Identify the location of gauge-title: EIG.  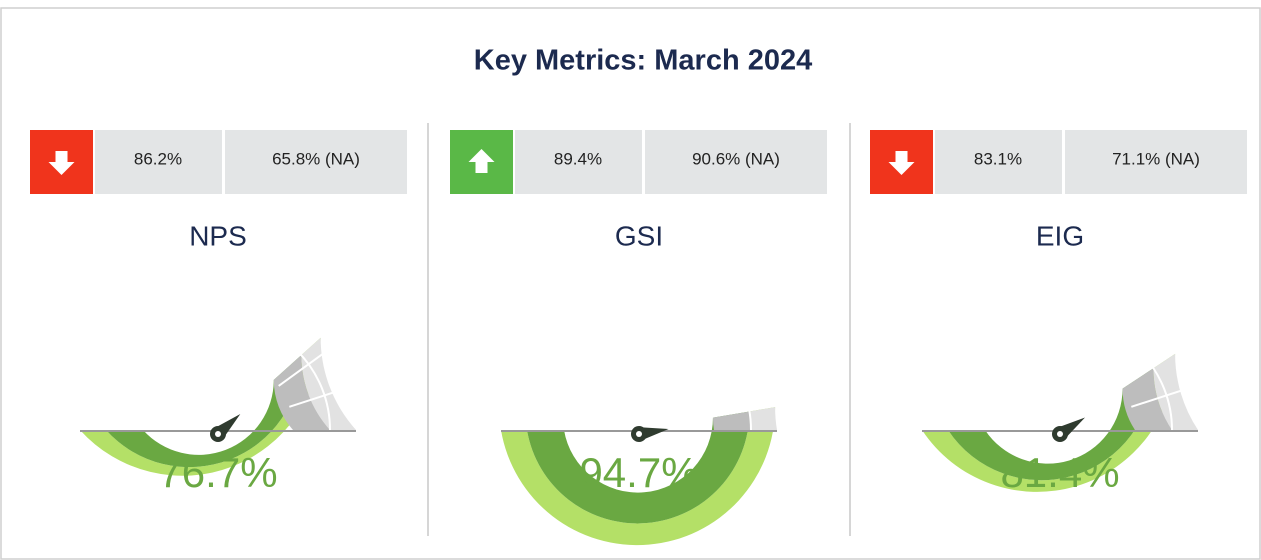
(1060, 235).